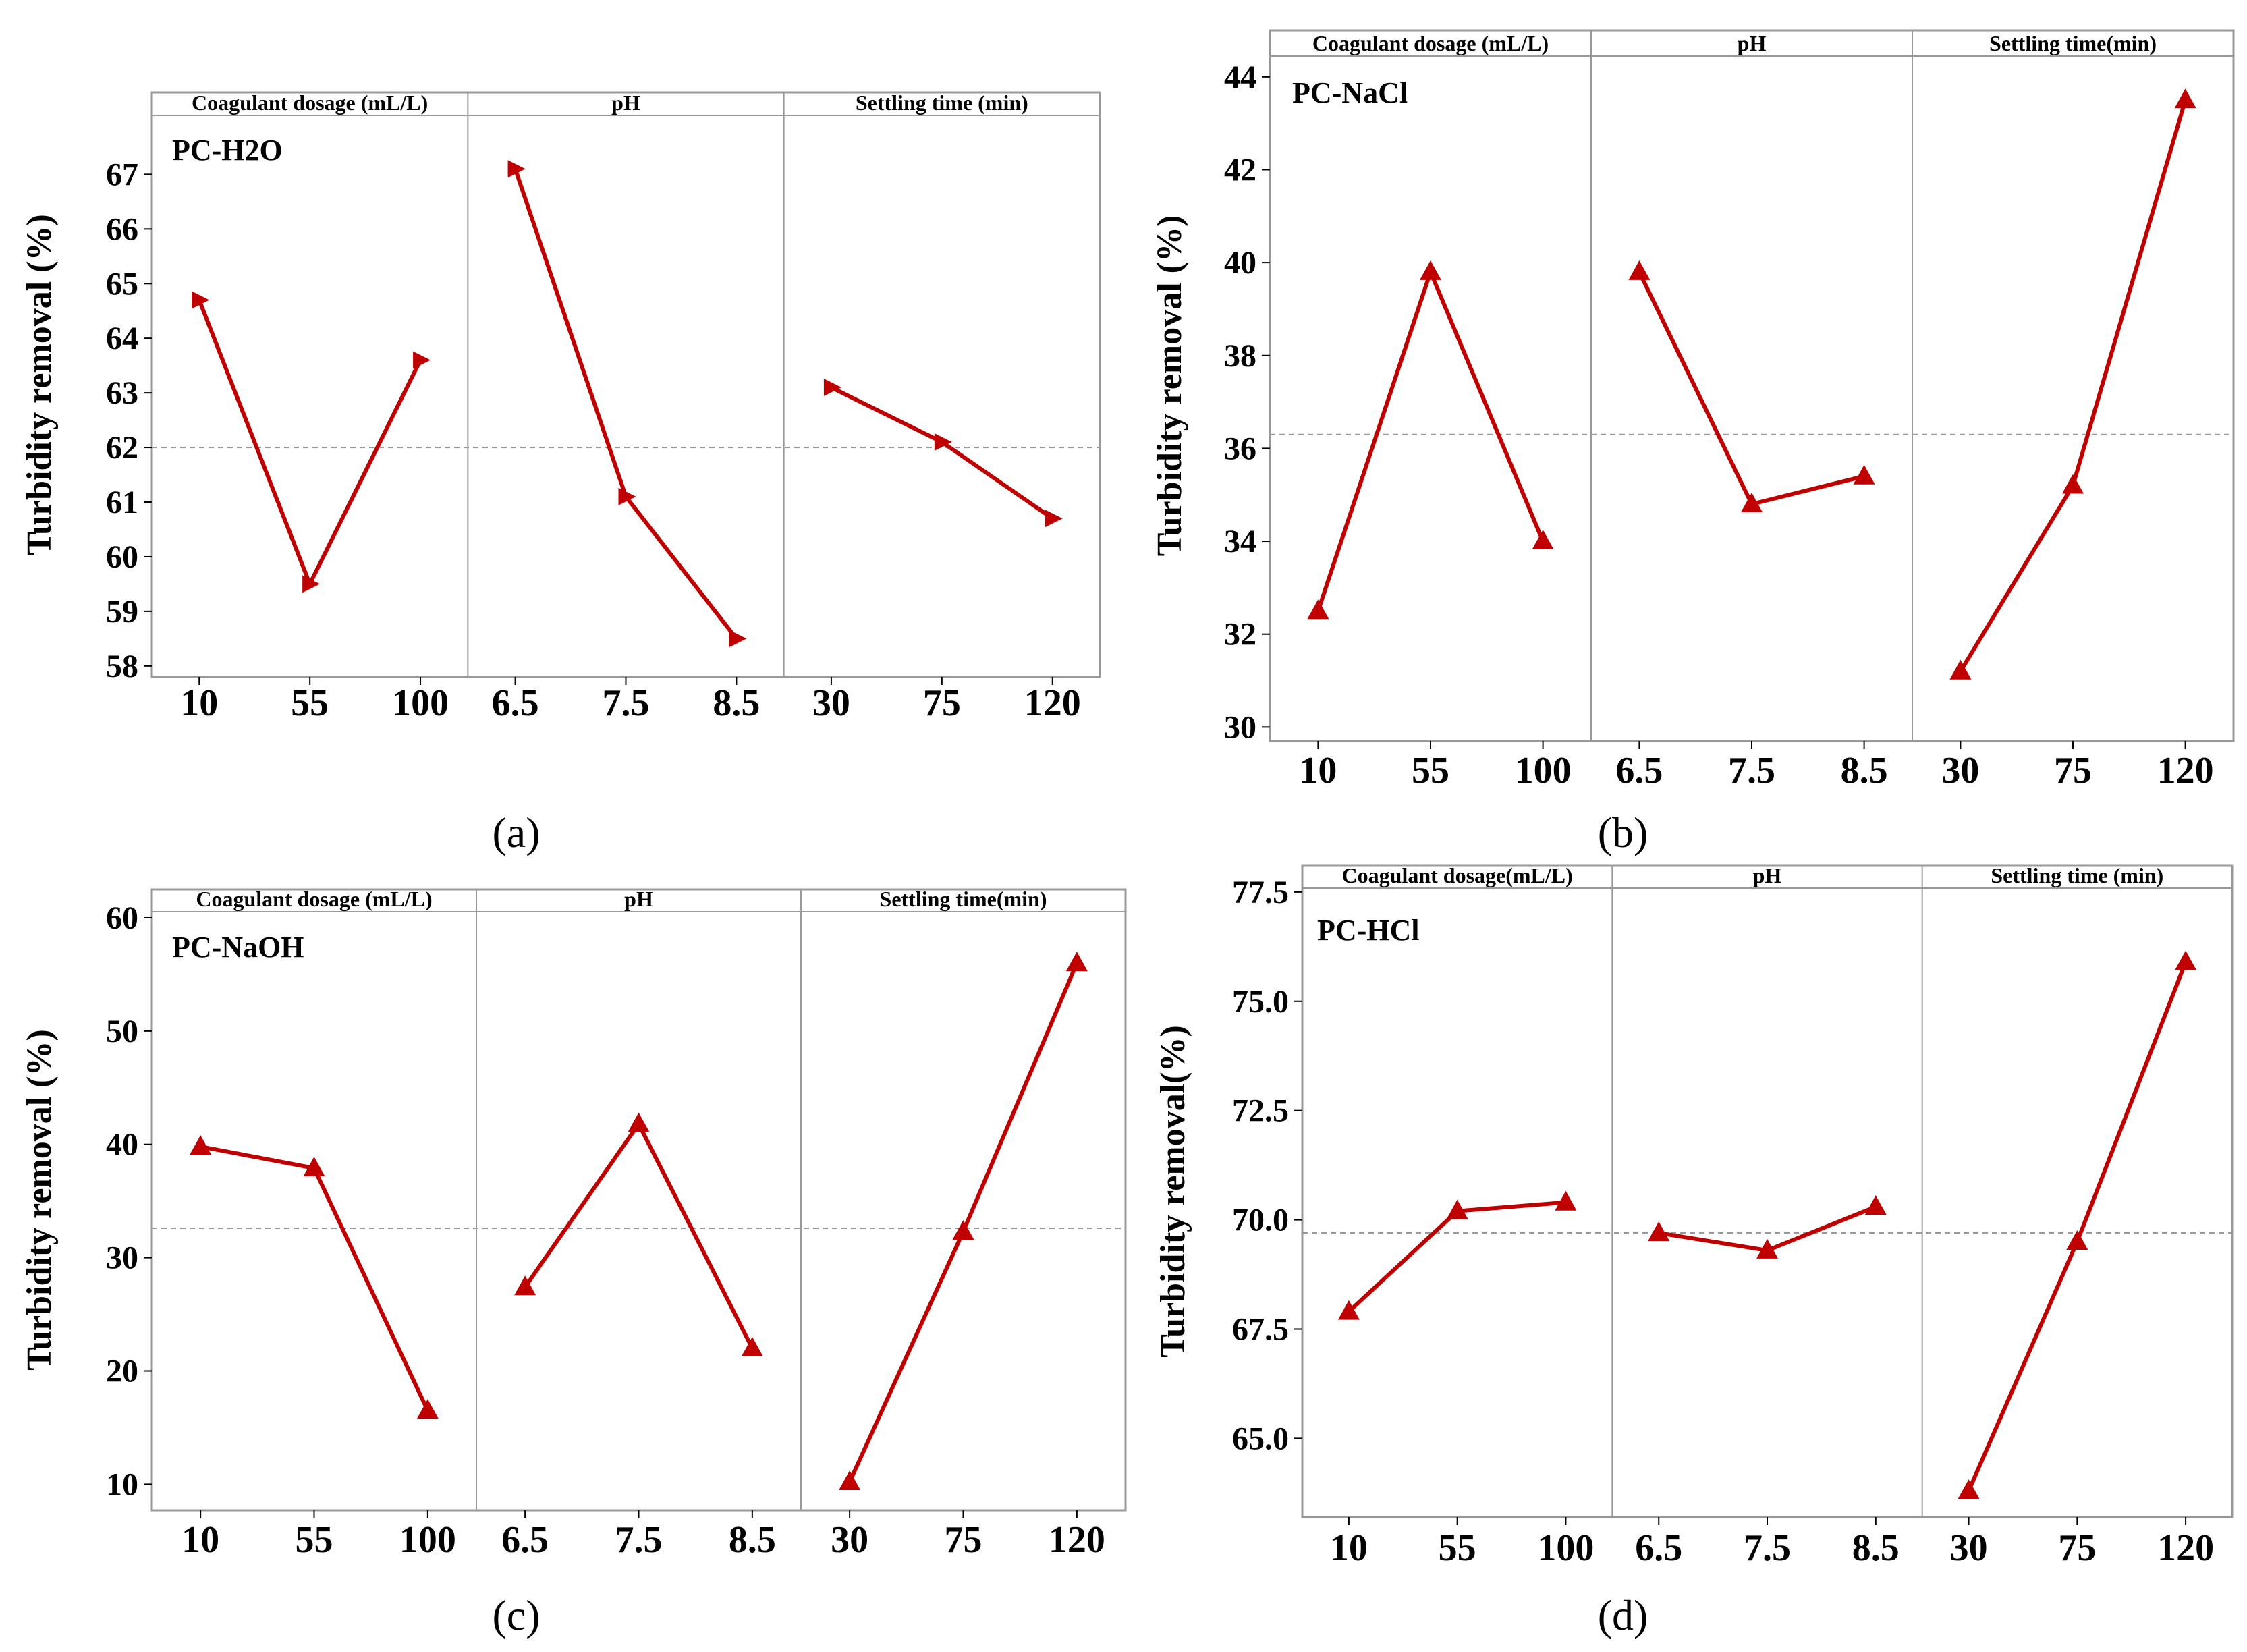 The width and height of the screenshot is (2247, 1652). I want to click on factor-header-label: Coagulant dosage(mL/L), so click(1457, 875).